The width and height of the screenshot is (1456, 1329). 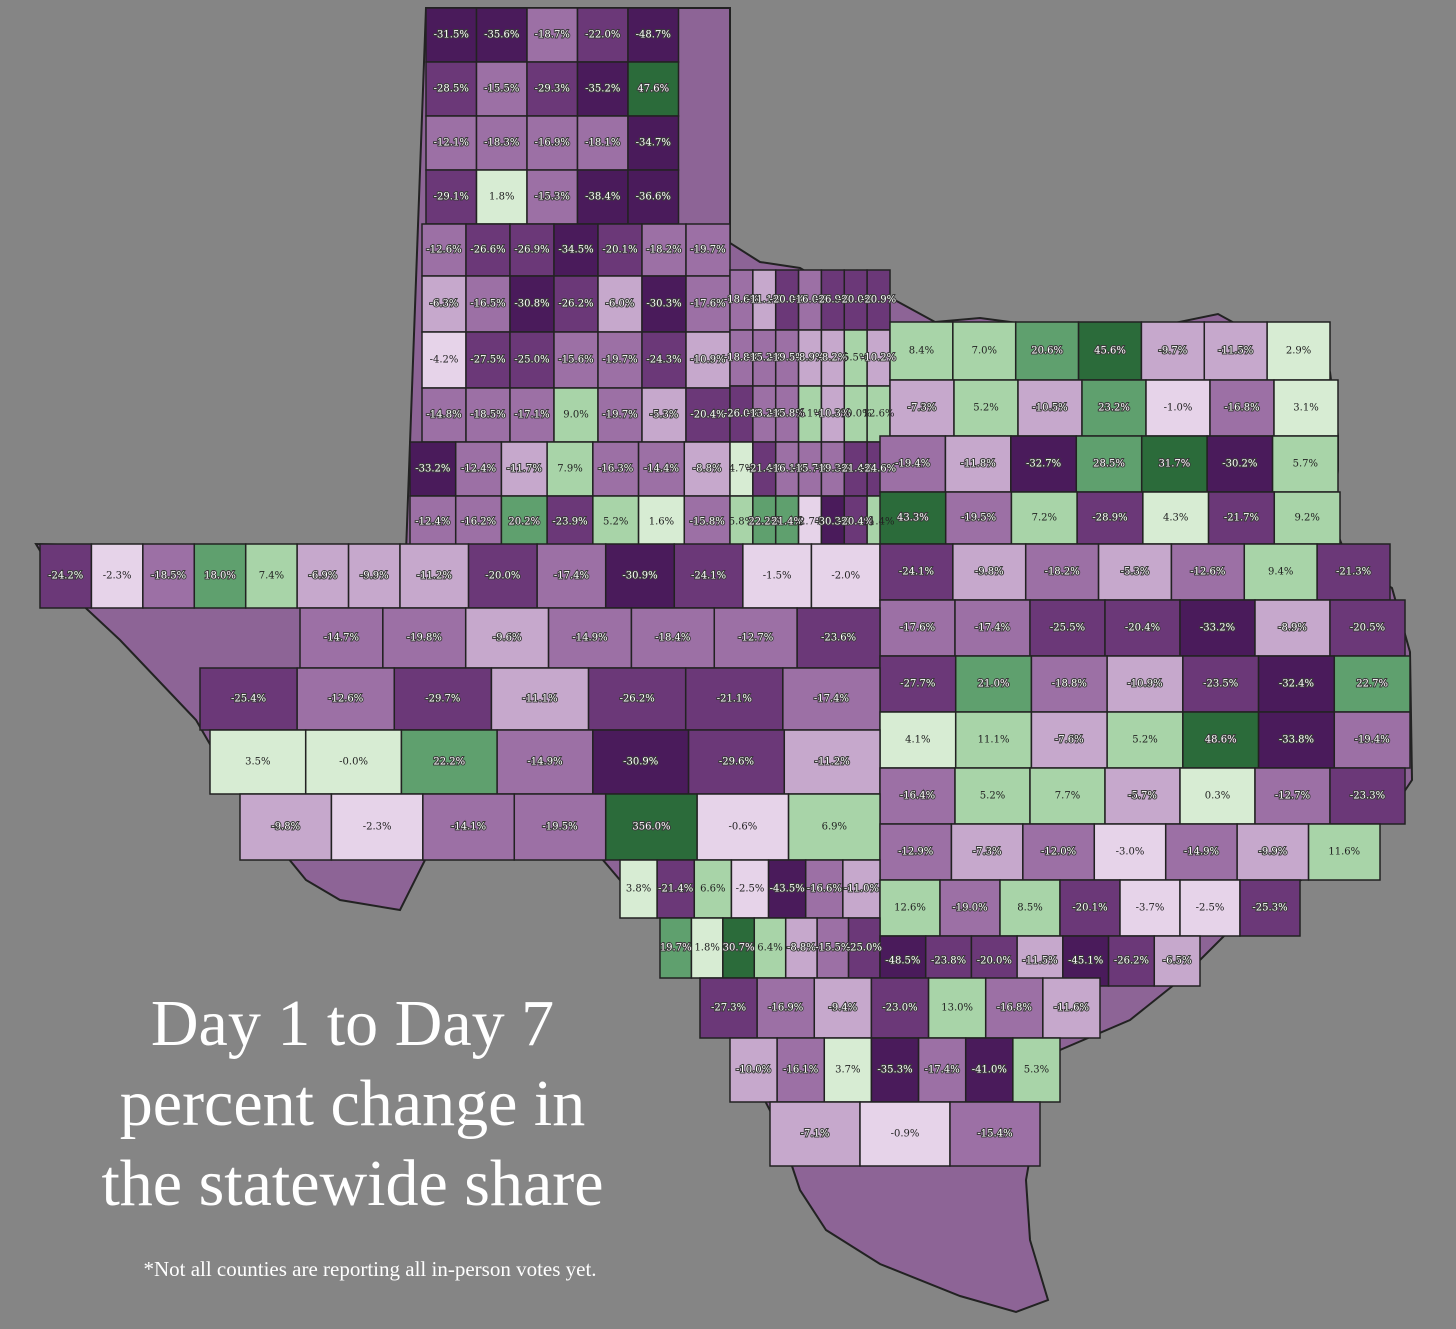 What do you see at coordinates (994, 740) in the screenshot?
I see `county-value-label: 11.1%` at bounding box center [994, 740].